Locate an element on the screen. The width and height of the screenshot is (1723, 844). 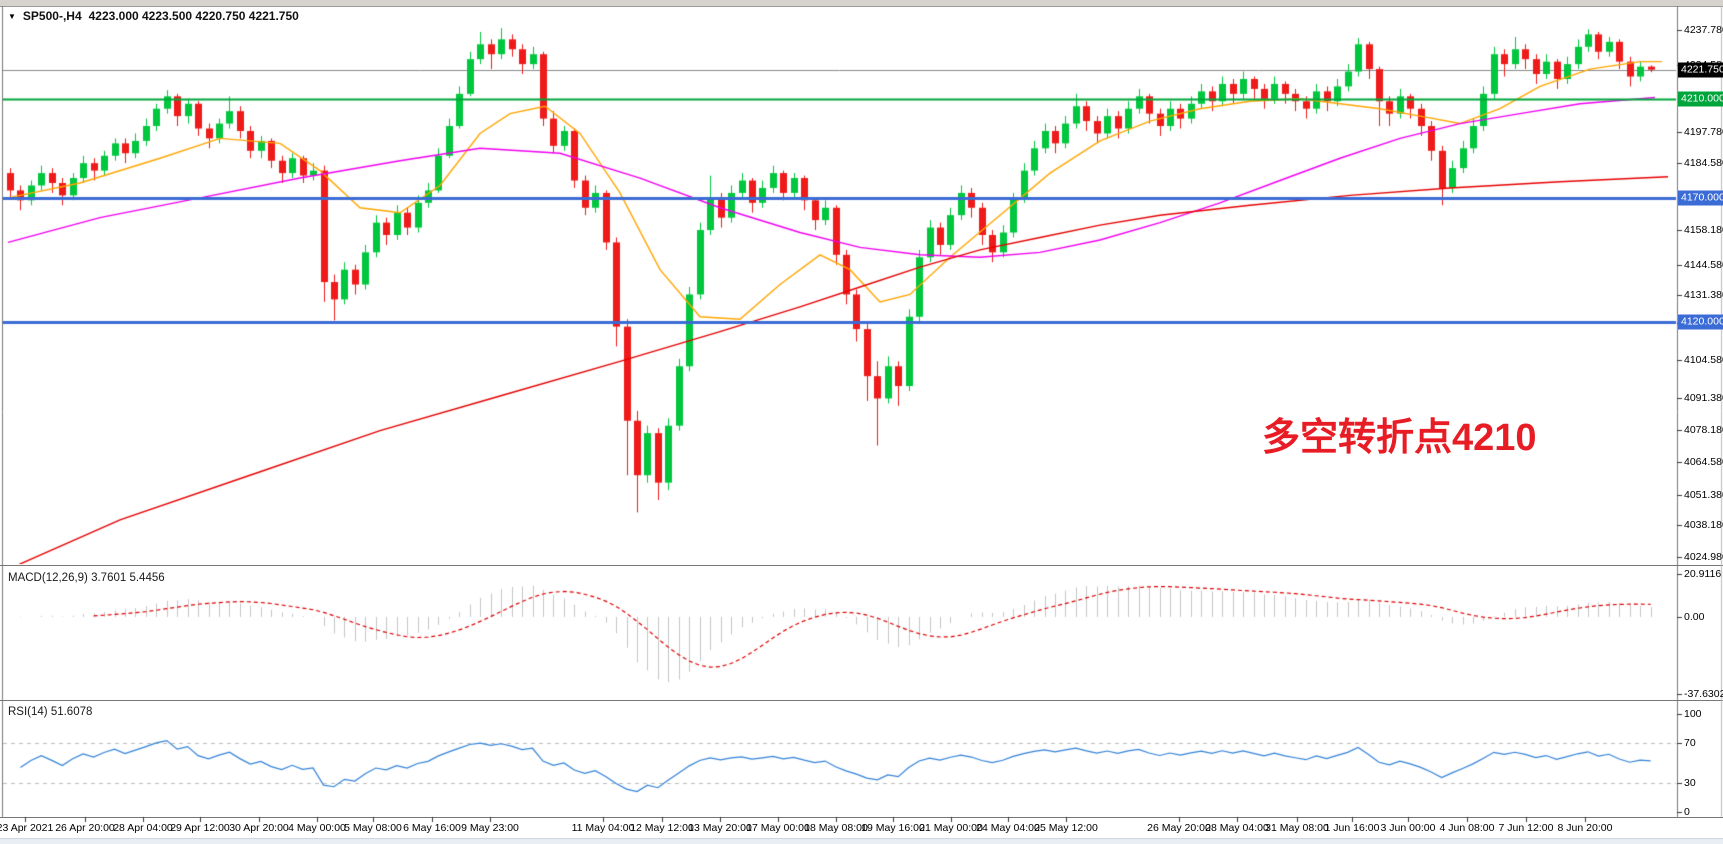
rsi-tick-label: 30 is located at coordinates (1690, 783).